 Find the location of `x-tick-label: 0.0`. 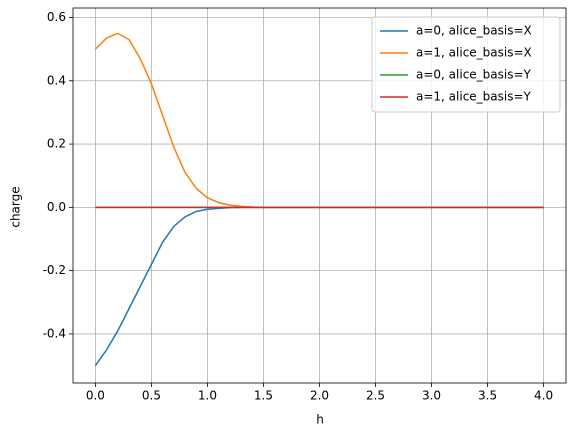

x-tick-label: 0.0 is located at coordinates (95, 396).